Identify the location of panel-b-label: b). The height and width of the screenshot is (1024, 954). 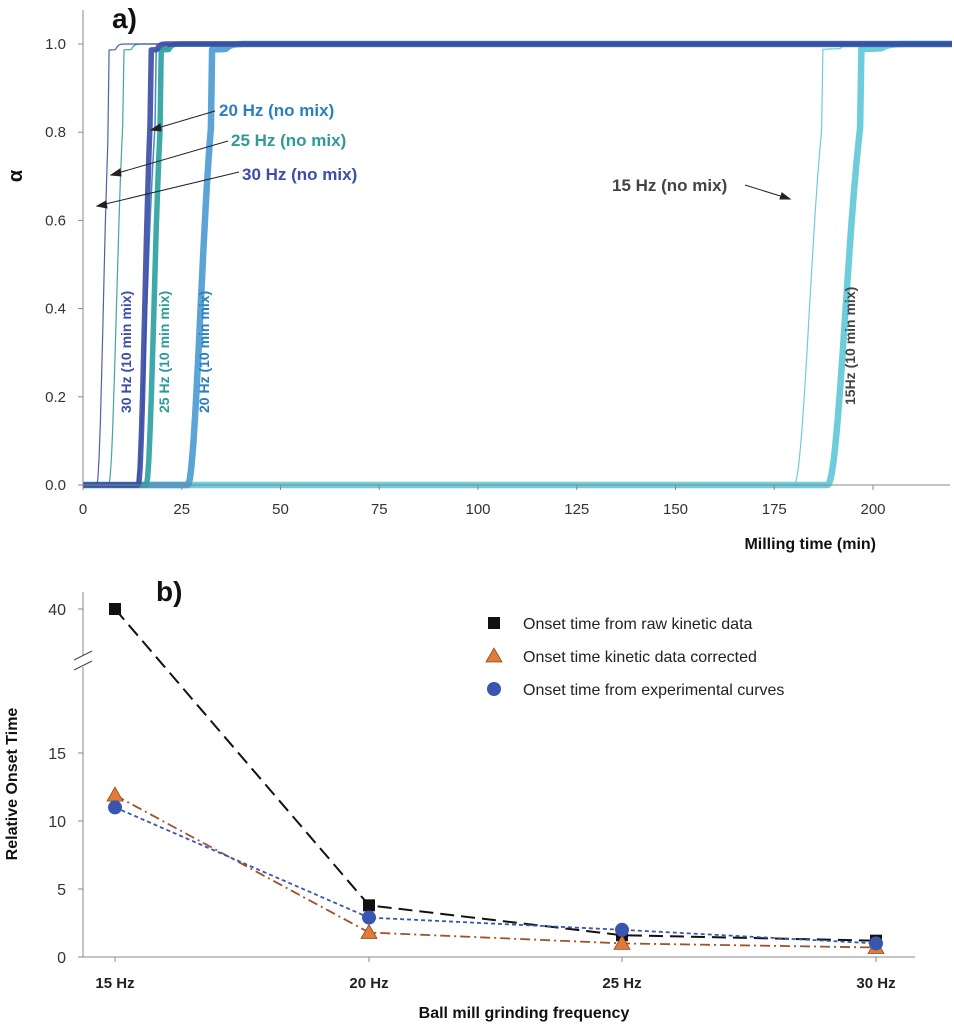
(169, 591).